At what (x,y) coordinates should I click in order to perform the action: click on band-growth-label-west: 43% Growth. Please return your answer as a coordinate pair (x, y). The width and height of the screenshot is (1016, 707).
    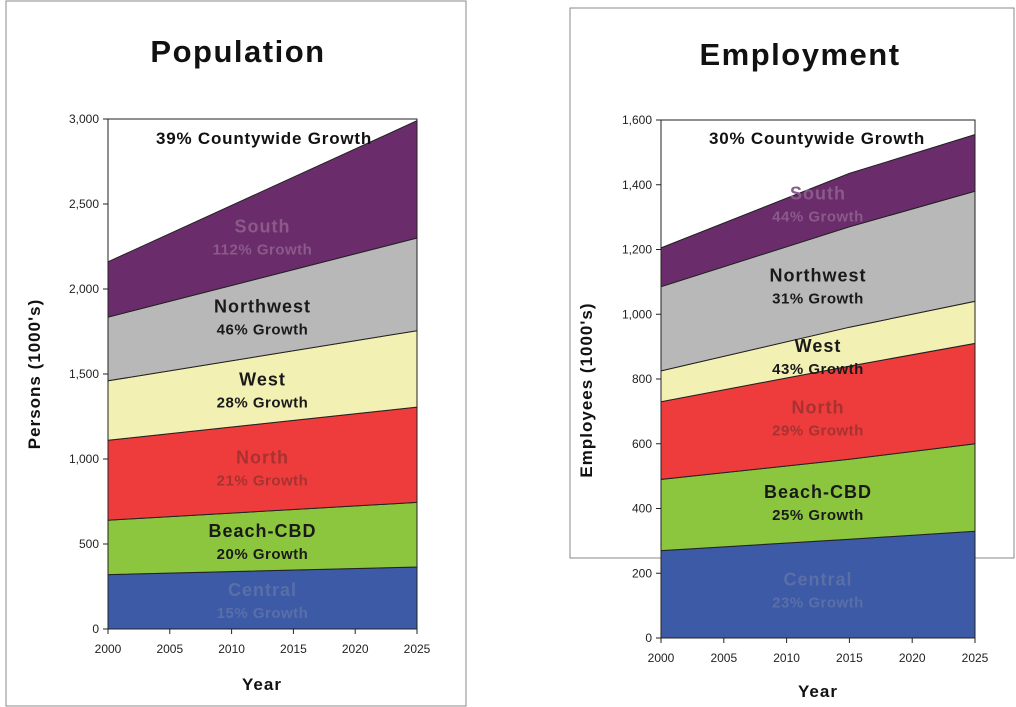
    Looking at the image, I should click on (818, 369).